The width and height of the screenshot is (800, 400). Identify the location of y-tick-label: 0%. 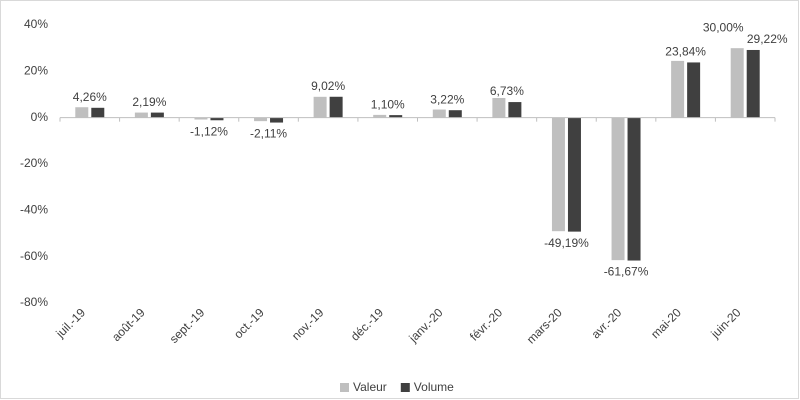
(40, 117).